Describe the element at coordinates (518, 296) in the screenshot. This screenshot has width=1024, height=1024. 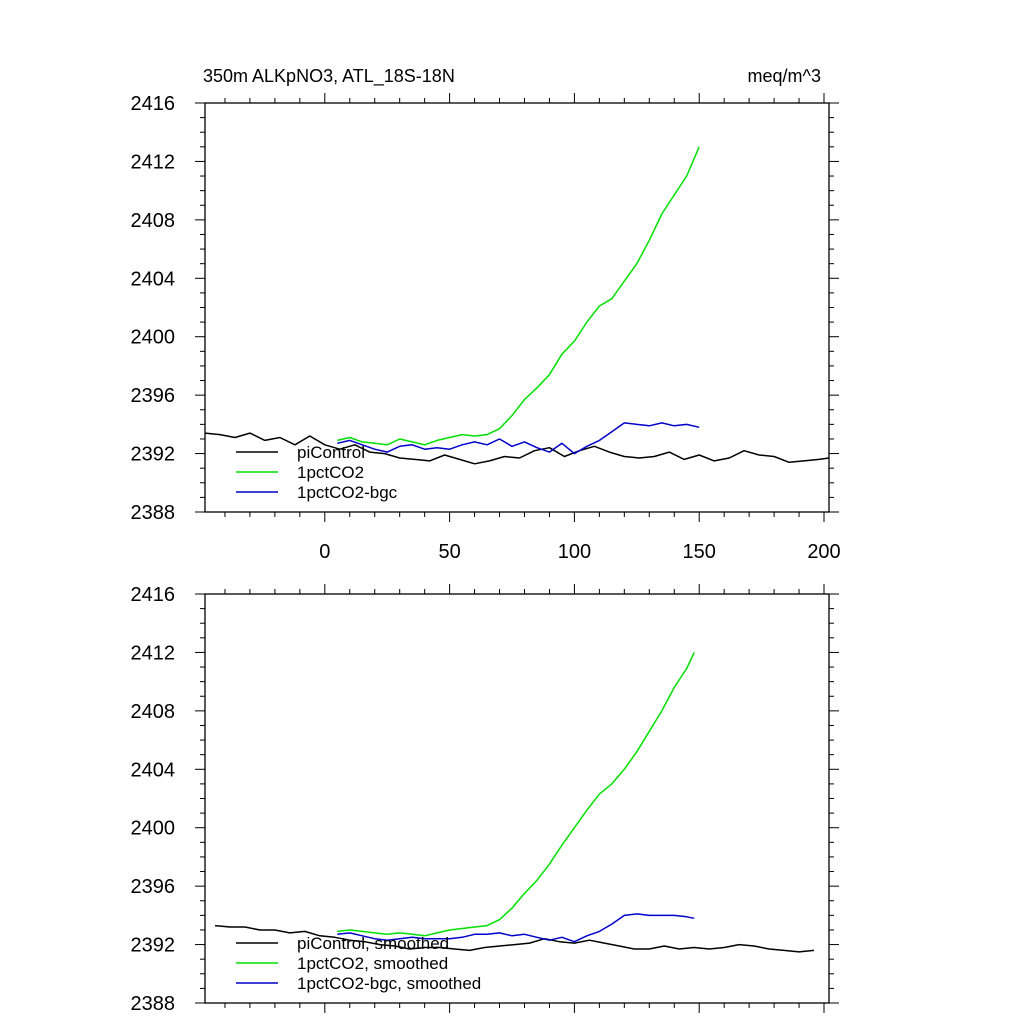
I see `series-line-1pctco2` at that location.